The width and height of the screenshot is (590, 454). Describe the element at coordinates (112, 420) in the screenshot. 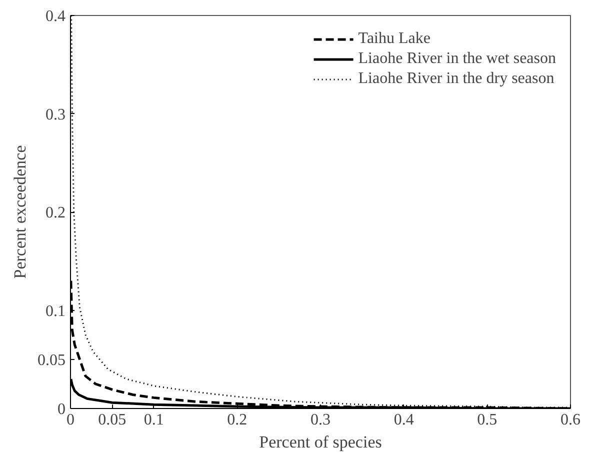

I see `x-tick-label: 0.05` at that location.